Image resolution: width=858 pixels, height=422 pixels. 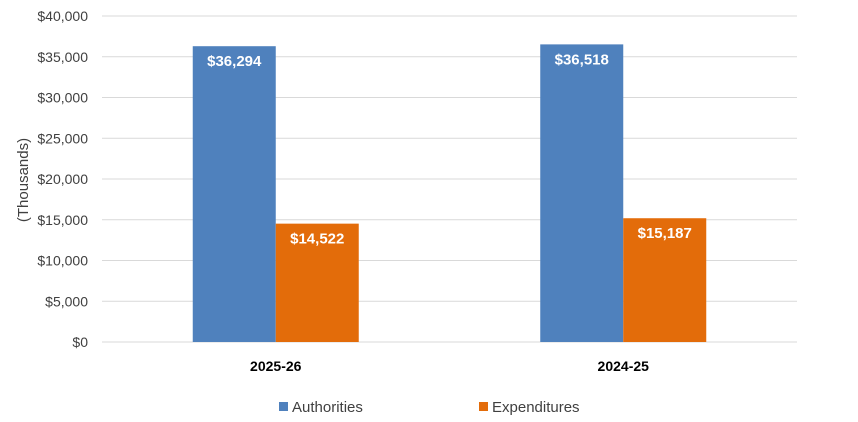 What do you see at coordinates (62, 98) in the screenshot?
I see `y-tick-label: $30,000` at bounding box center [62, 98].